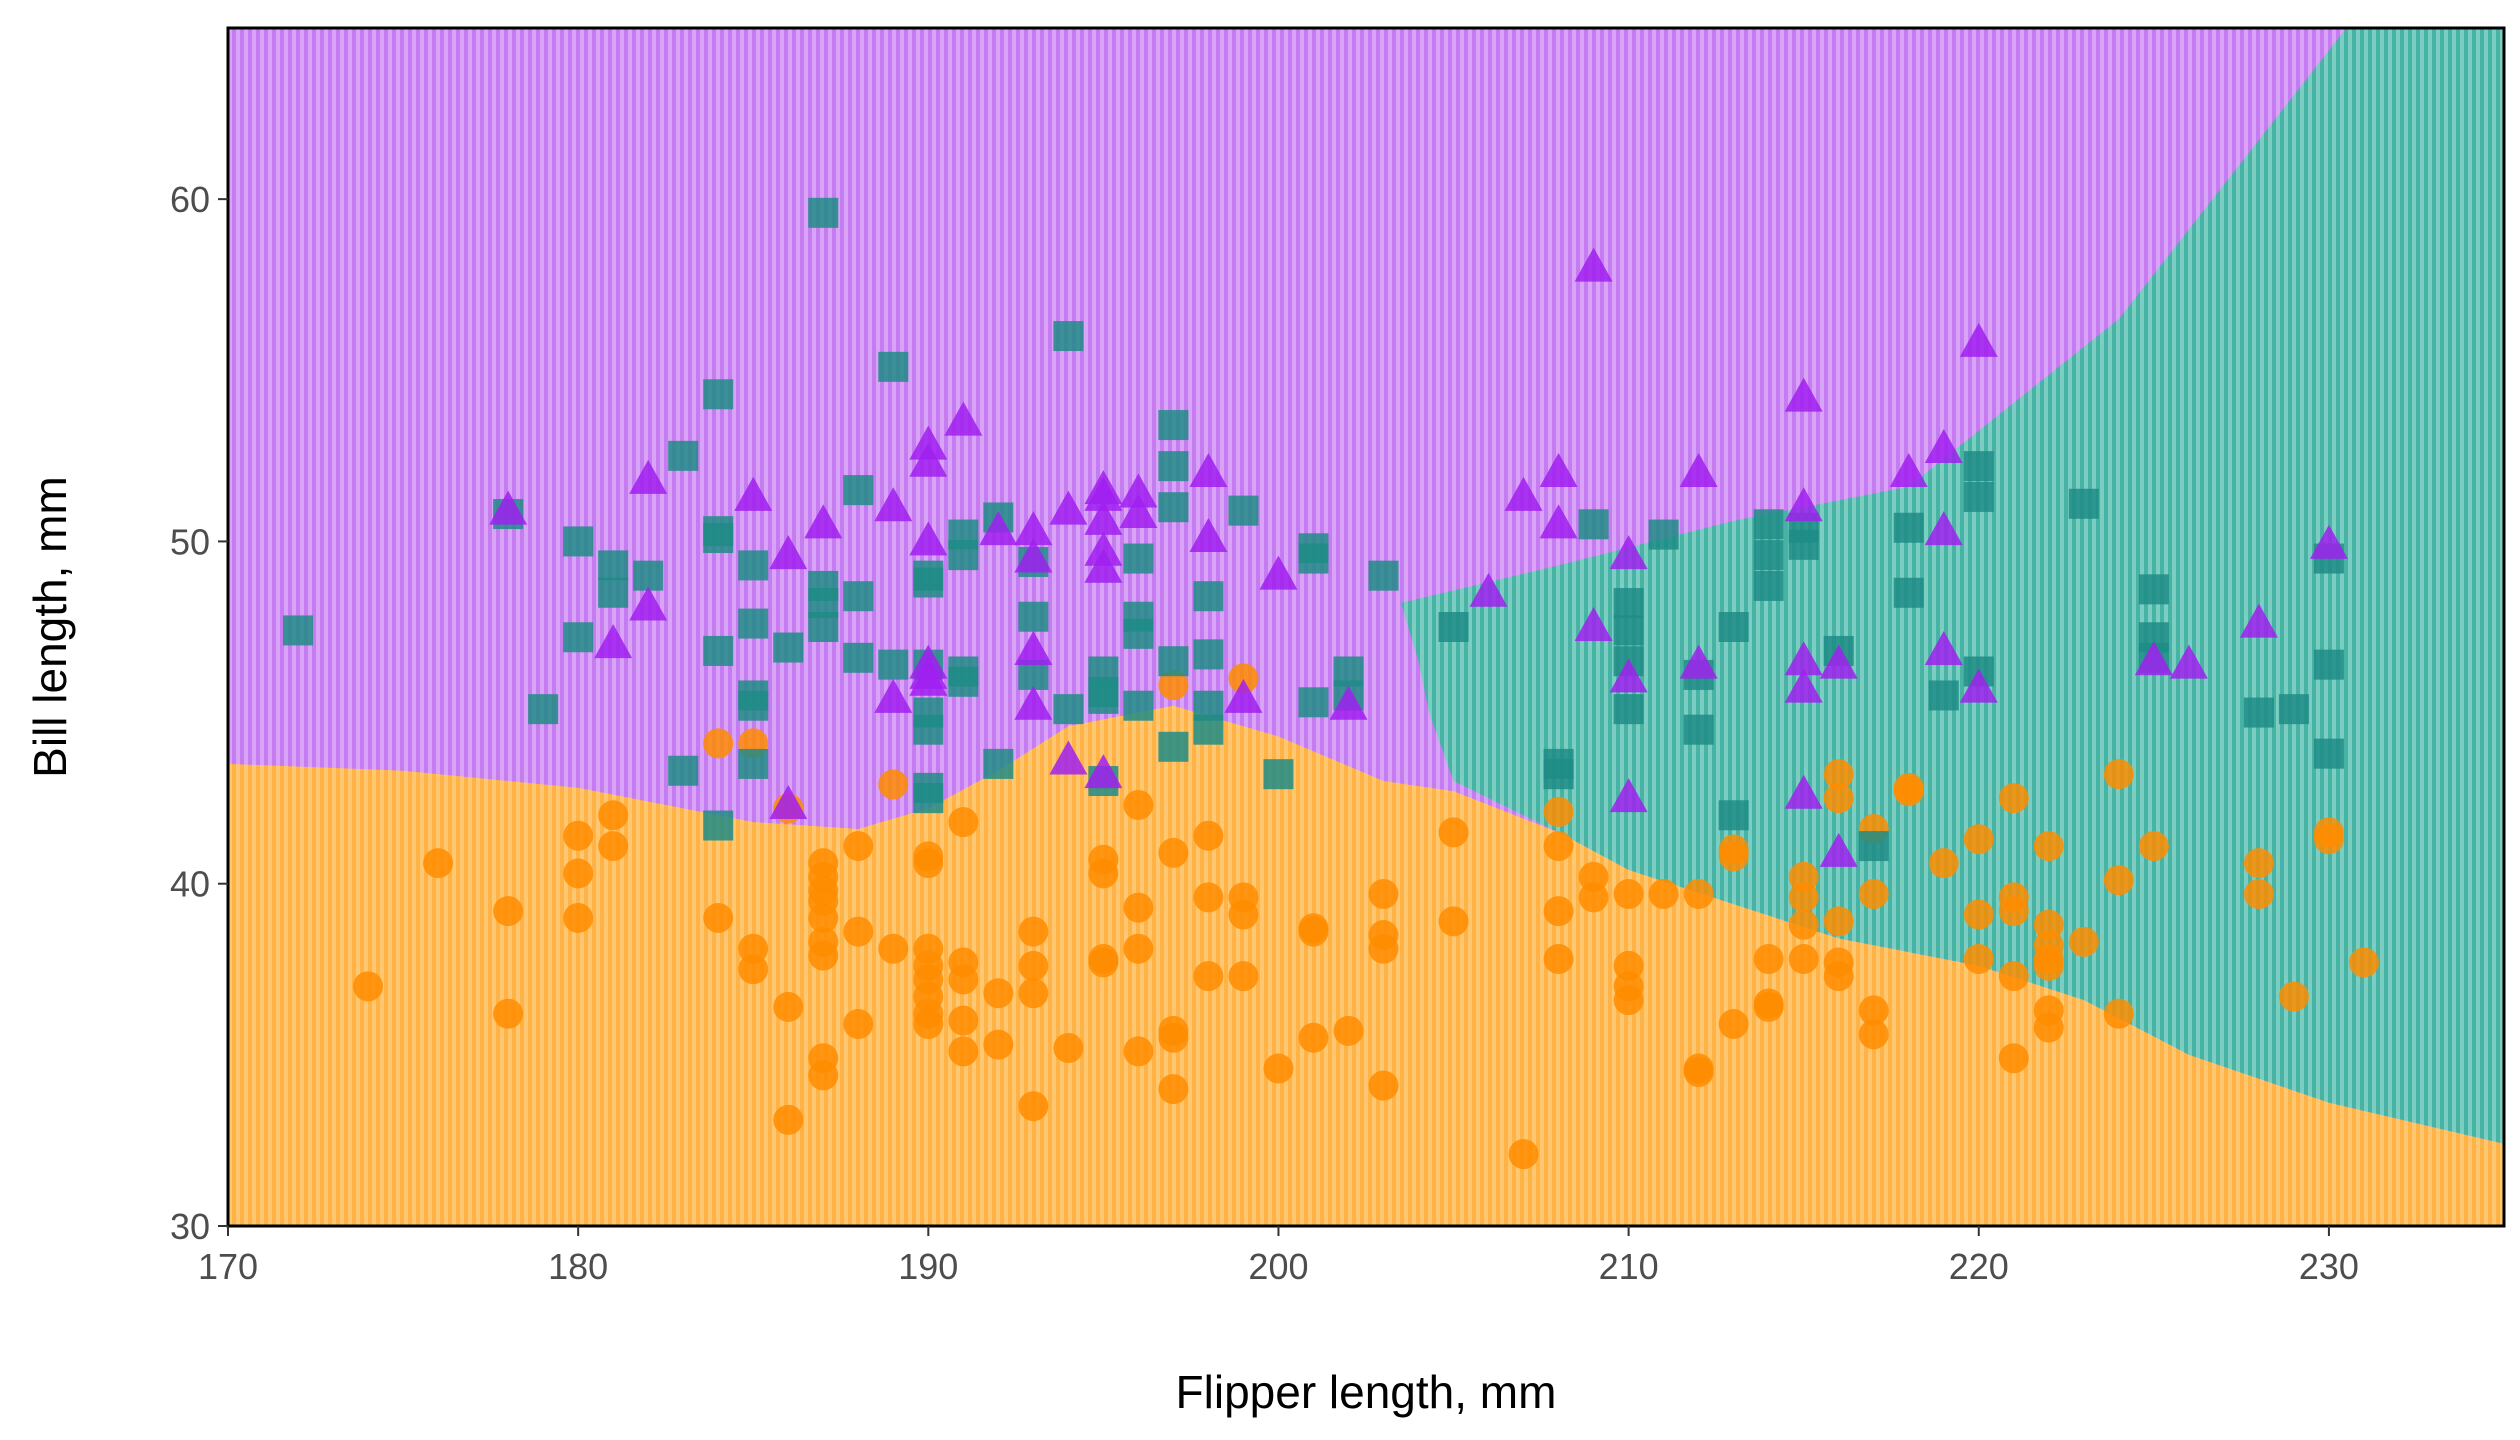 Image resolution: width=2520 pixels, height=1440 pixels. I want to click on y-tick-label: 60, so click(190, 199).